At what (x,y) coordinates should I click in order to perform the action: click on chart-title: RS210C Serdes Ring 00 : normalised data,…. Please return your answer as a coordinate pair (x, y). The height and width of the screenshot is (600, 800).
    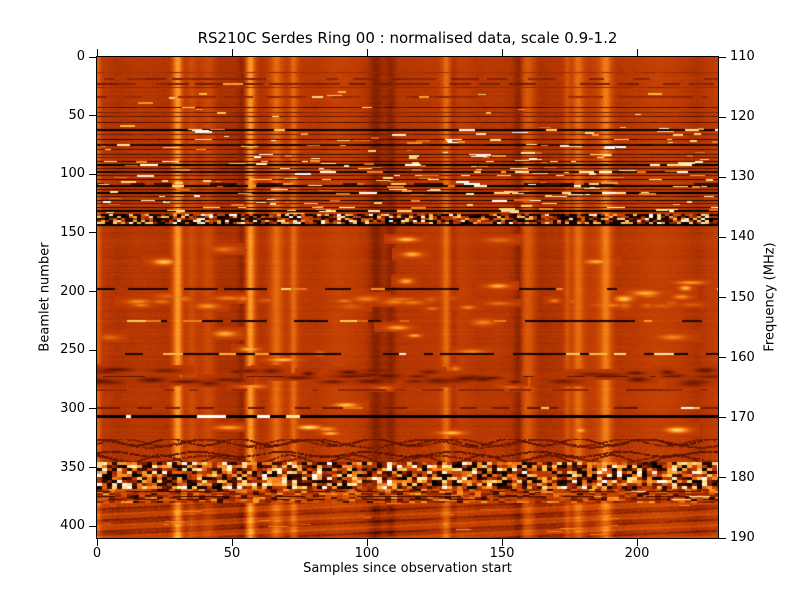
    Looking at the image, I should click on (407, 38).